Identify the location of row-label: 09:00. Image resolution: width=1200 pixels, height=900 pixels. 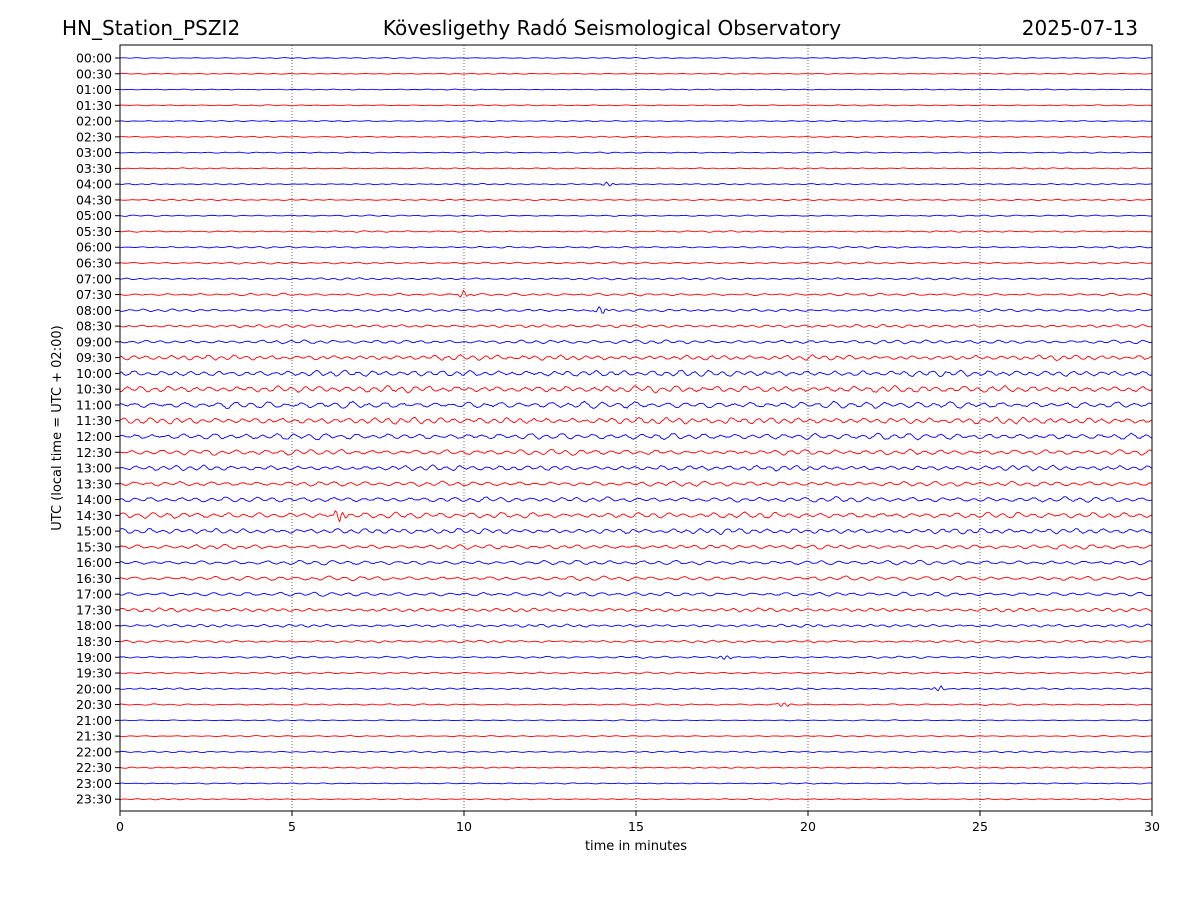
(94, 341).